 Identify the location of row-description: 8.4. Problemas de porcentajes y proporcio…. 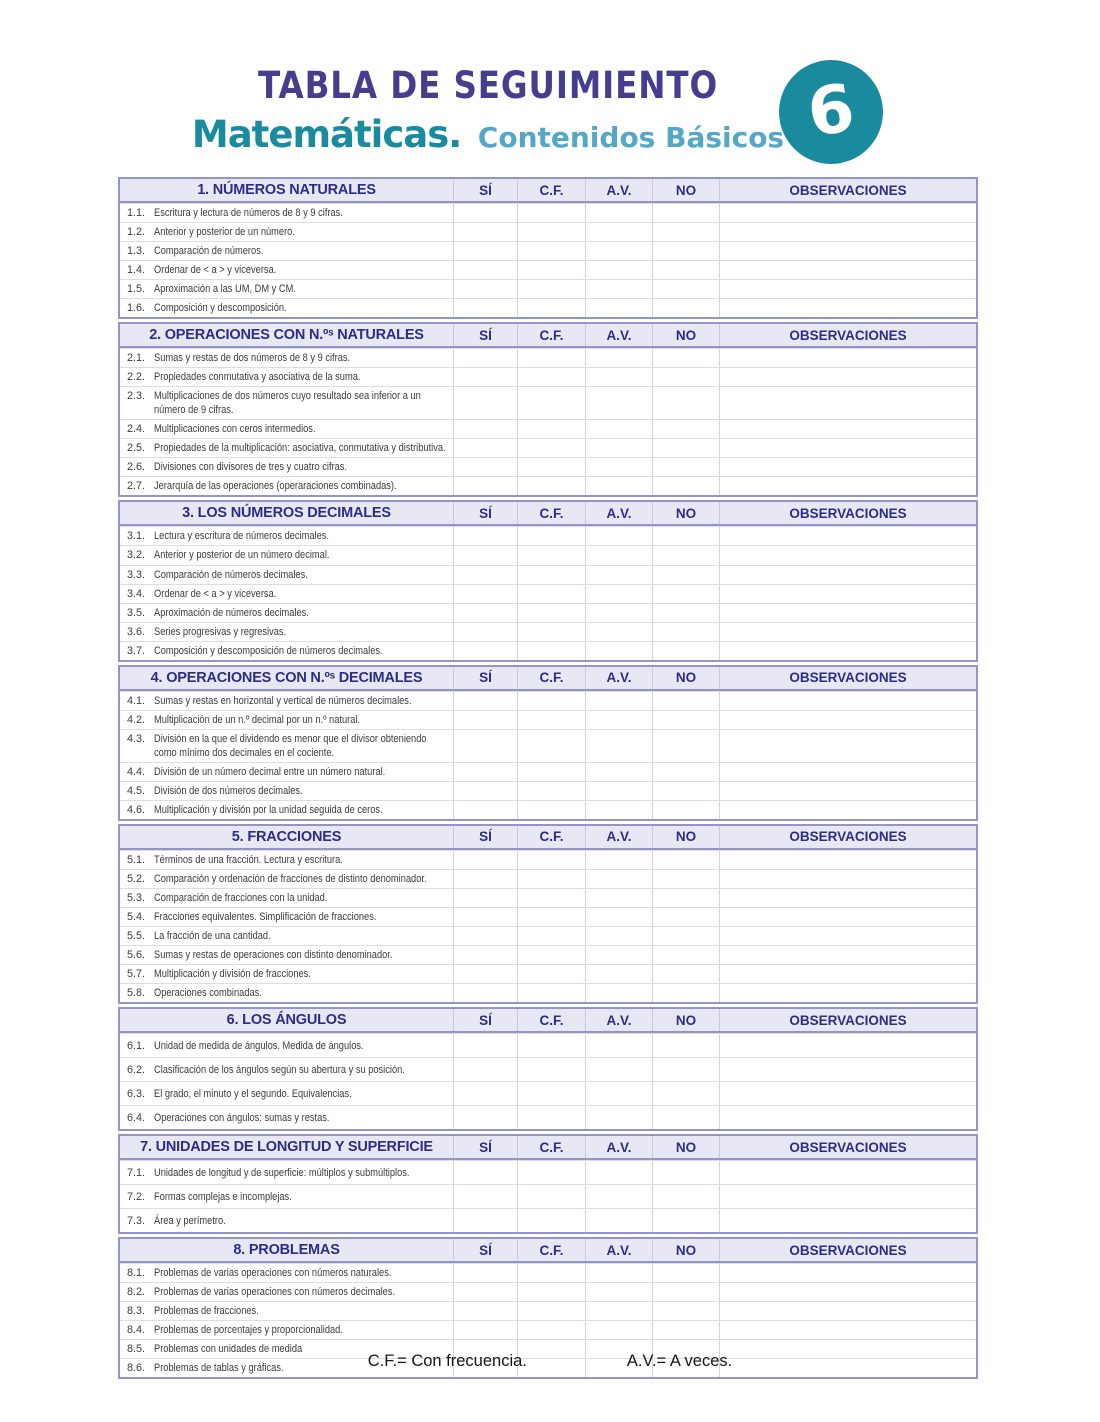
(286, 1330).